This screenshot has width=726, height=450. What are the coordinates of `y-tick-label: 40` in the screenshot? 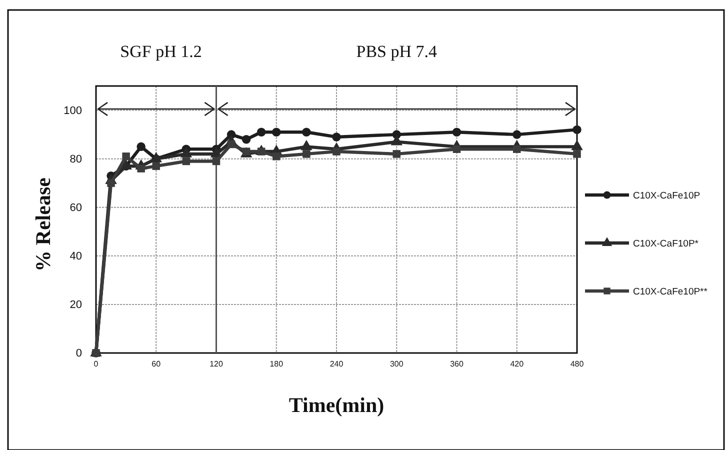 It's located at (76, 256).